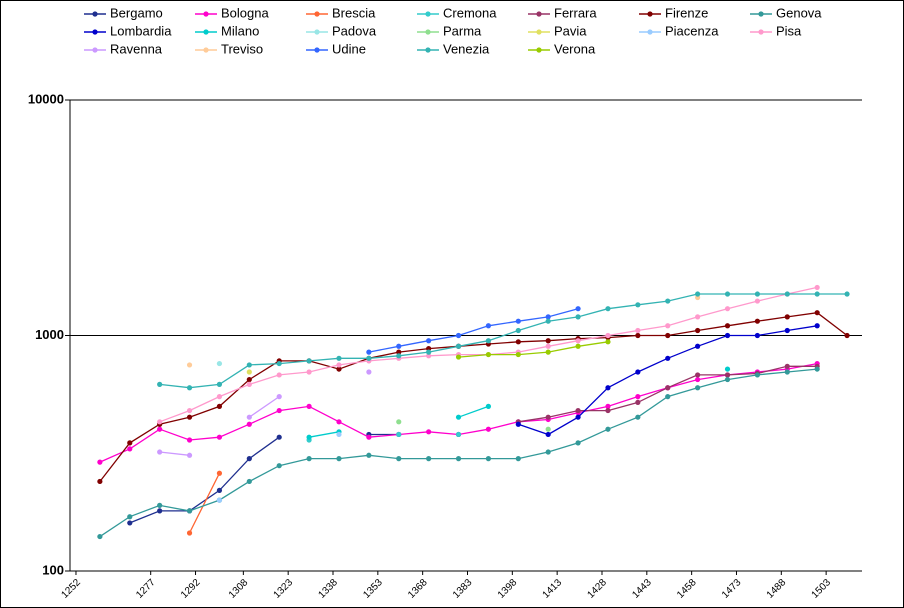  Describe the element at coordinates (466, 48) in the screenshot. I see `legend-label: Venezia` at that location.